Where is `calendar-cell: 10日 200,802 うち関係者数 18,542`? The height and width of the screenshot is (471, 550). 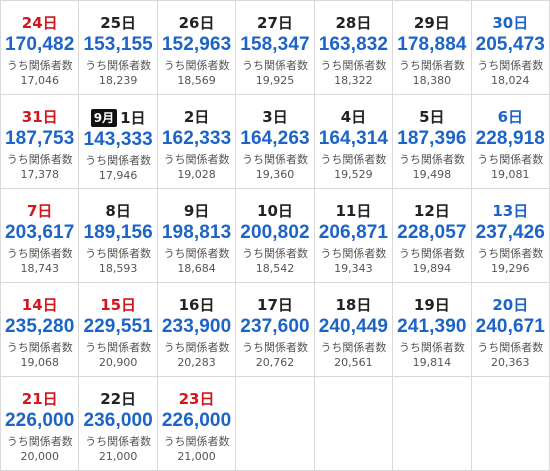 calendar-cell: 10日 200,802 うち関係者数 18,542 is located at coordinates (275, 236).